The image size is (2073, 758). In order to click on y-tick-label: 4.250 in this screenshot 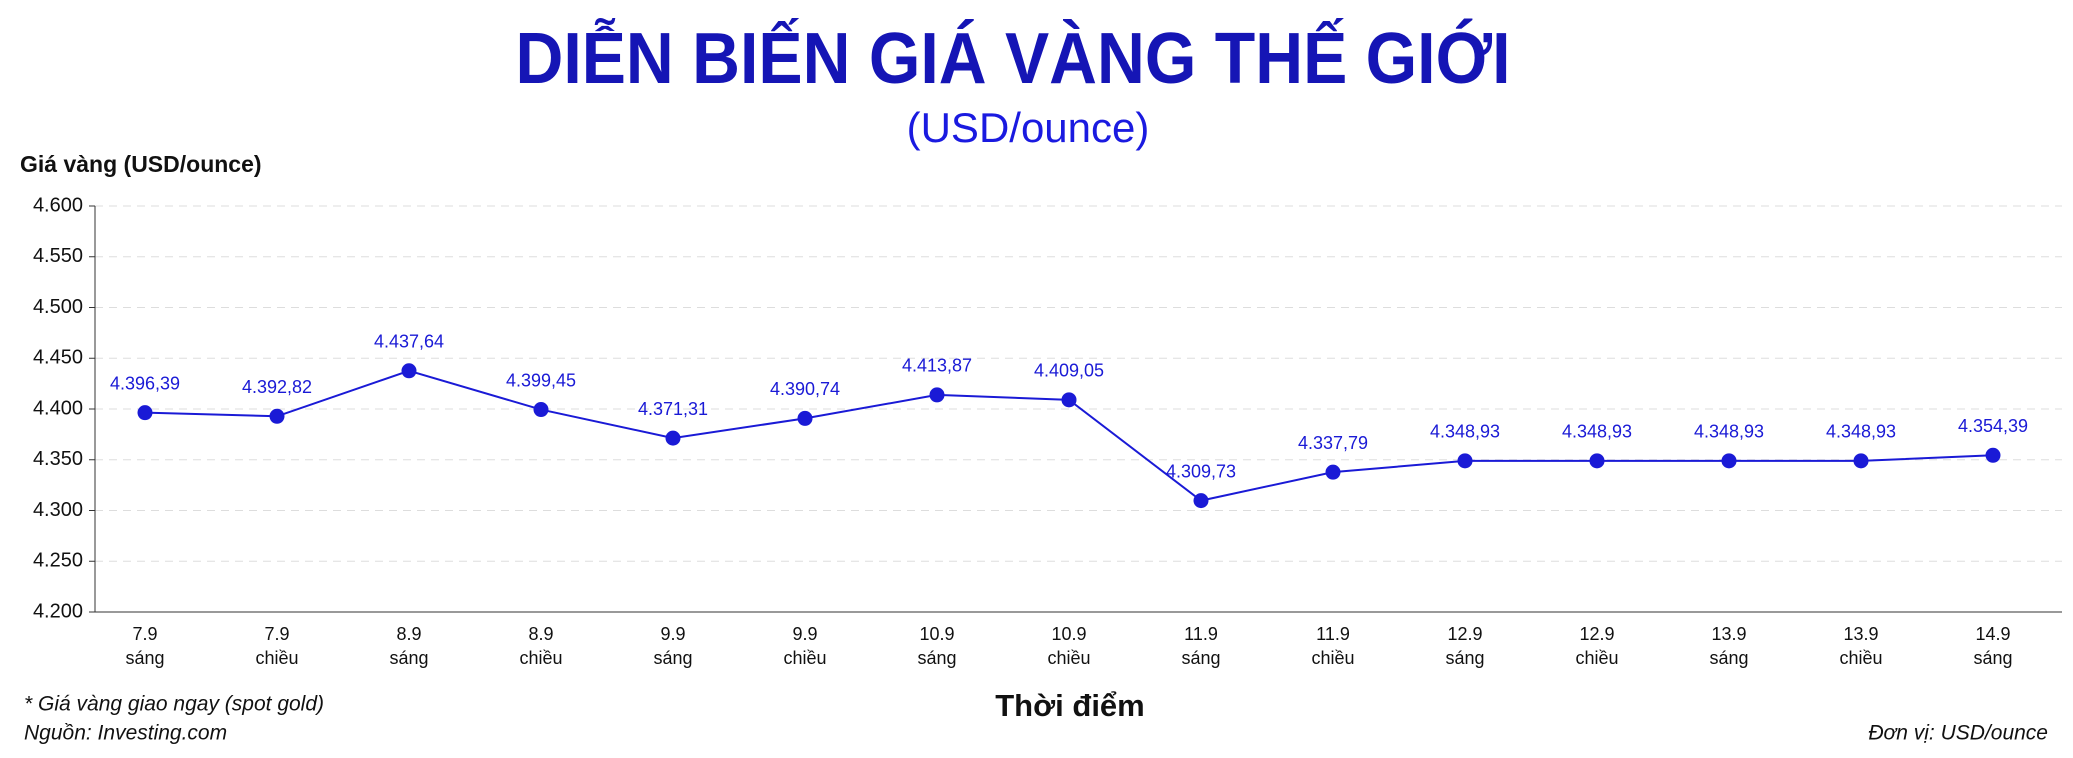, I will do `click(58, 561)`.